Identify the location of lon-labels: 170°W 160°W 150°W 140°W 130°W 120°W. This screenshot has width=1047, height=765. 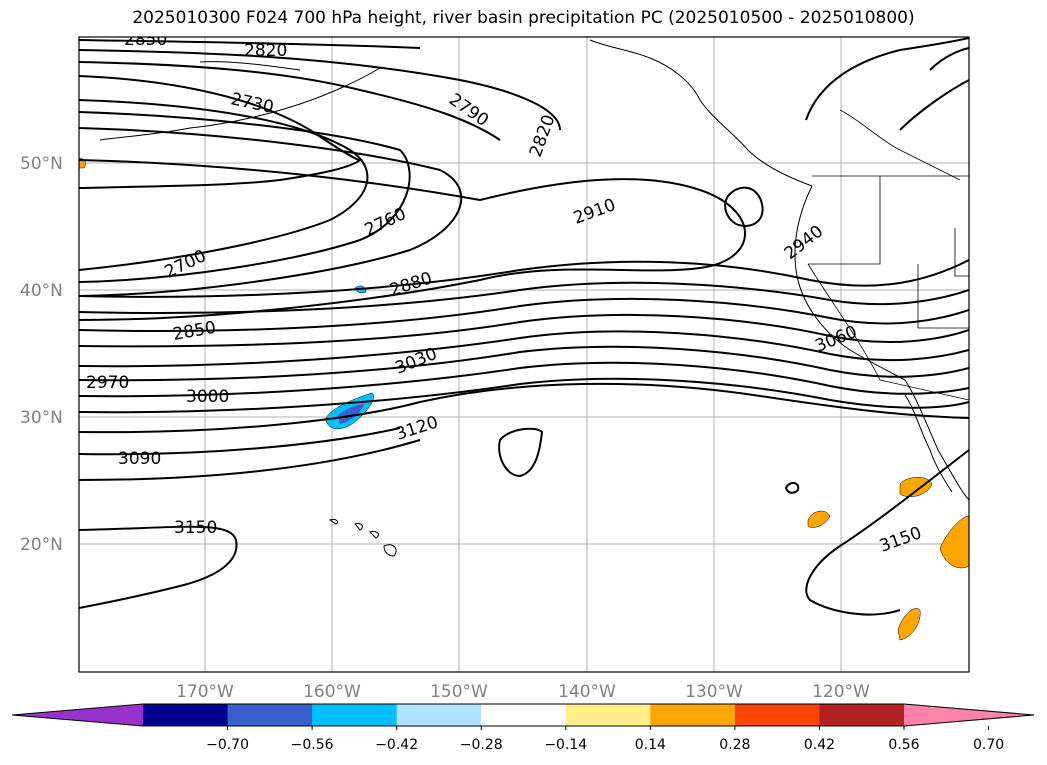
(523, 692).